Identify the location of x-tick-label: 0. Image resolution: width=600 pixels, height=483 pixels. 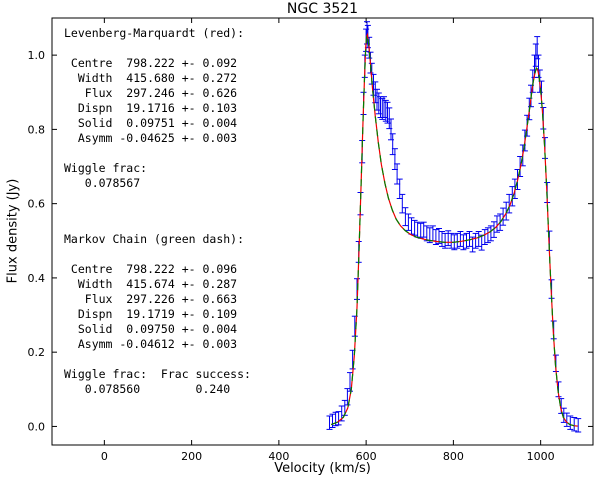
(104, 456).